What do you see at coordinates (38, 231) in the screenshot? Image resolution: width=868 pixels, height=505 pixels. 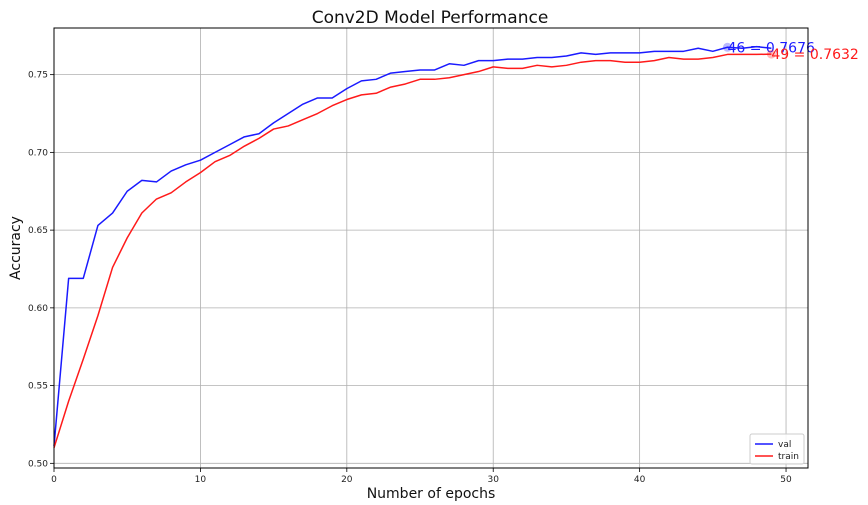 I see `y-tick-label: 0.65` at bounding box center [38, 231].